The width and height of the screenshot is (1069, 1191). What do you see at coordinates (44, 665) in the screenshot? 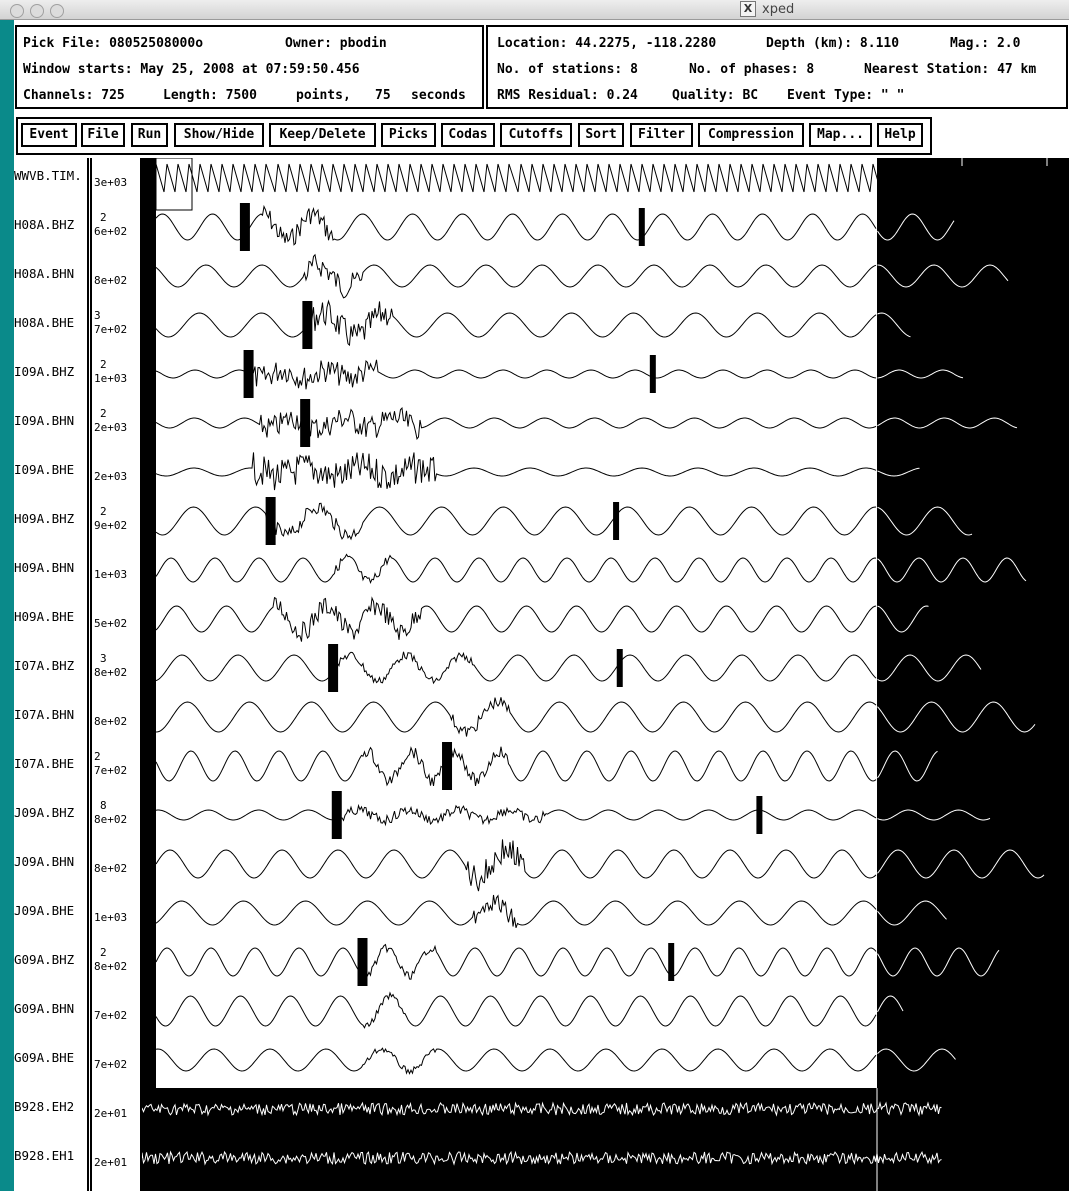
I see `channel-label: I07A.BHZ` at bounding box center [44, 665].